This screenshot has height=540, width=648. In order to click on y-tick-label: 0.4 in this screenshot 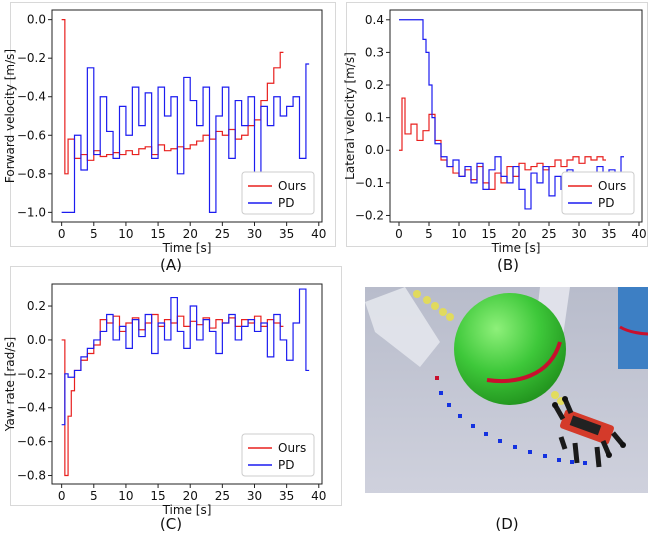, I will do `click(374, 20)`.